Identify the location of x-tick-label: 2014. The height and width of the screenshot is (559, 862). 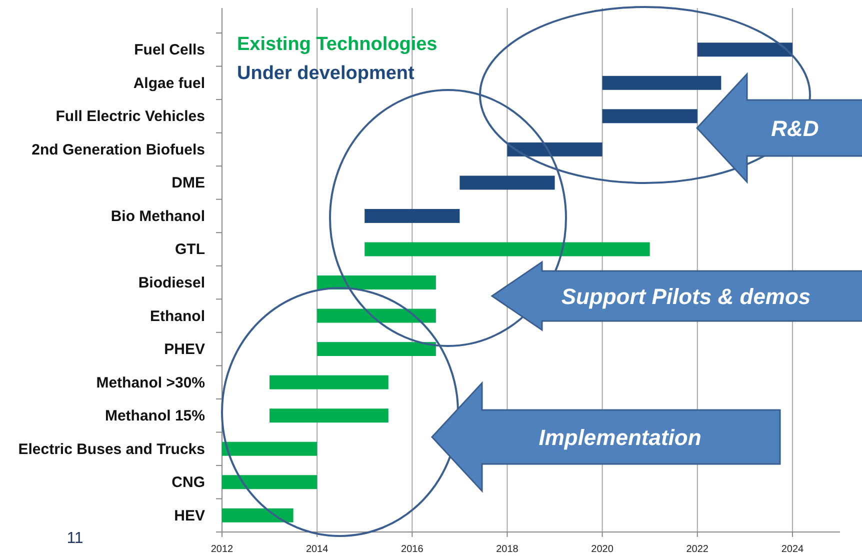
(317, 549).